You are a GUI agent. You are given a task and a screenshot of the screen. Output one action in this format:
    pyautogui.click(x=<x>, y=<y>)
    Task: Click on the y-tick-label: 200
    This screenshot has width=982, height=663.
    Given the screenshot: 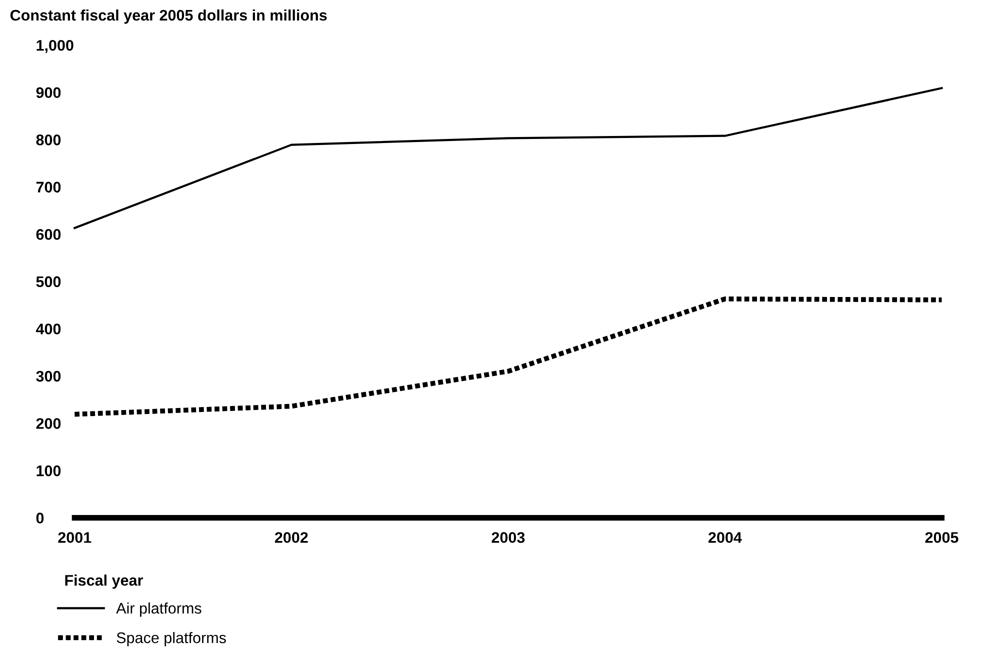 What is the action you would take?
    pyautogui.click(x=48, y=423)
    